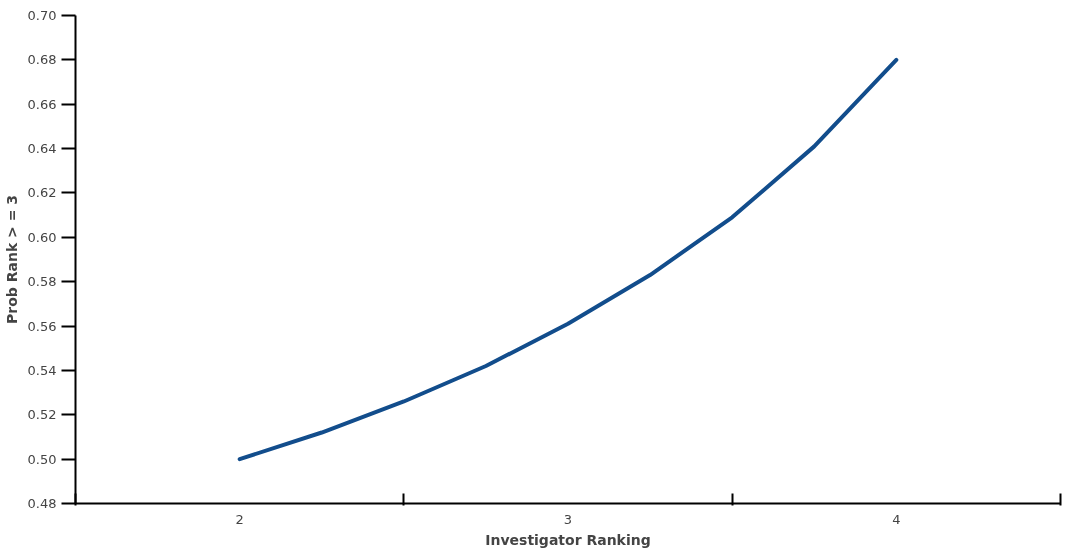 Image resolution: width=1070 pixels, height=550 pixels. Describe the element at coordinates (42, 503) in the screenshot. I see `y-tick-label: 0.48` at that location.